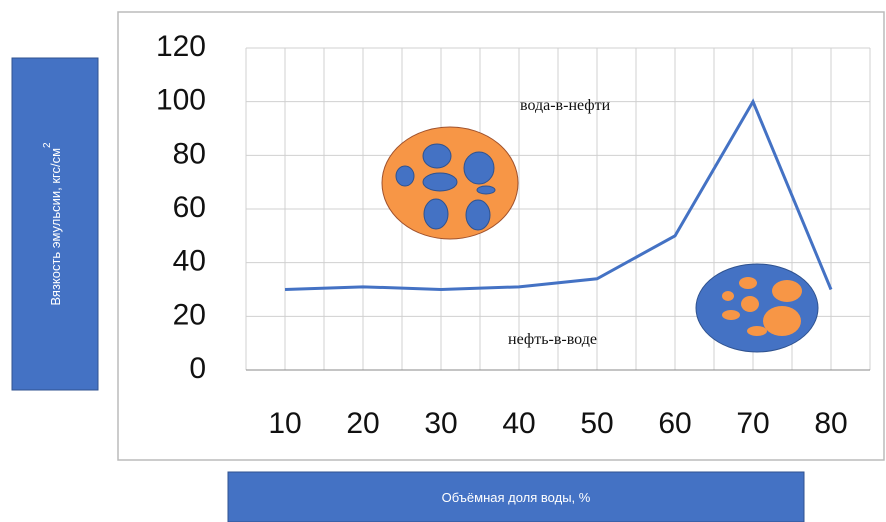 The image size is (886, 522). I want to click on y-tick-label: 20, so click(189, 314).